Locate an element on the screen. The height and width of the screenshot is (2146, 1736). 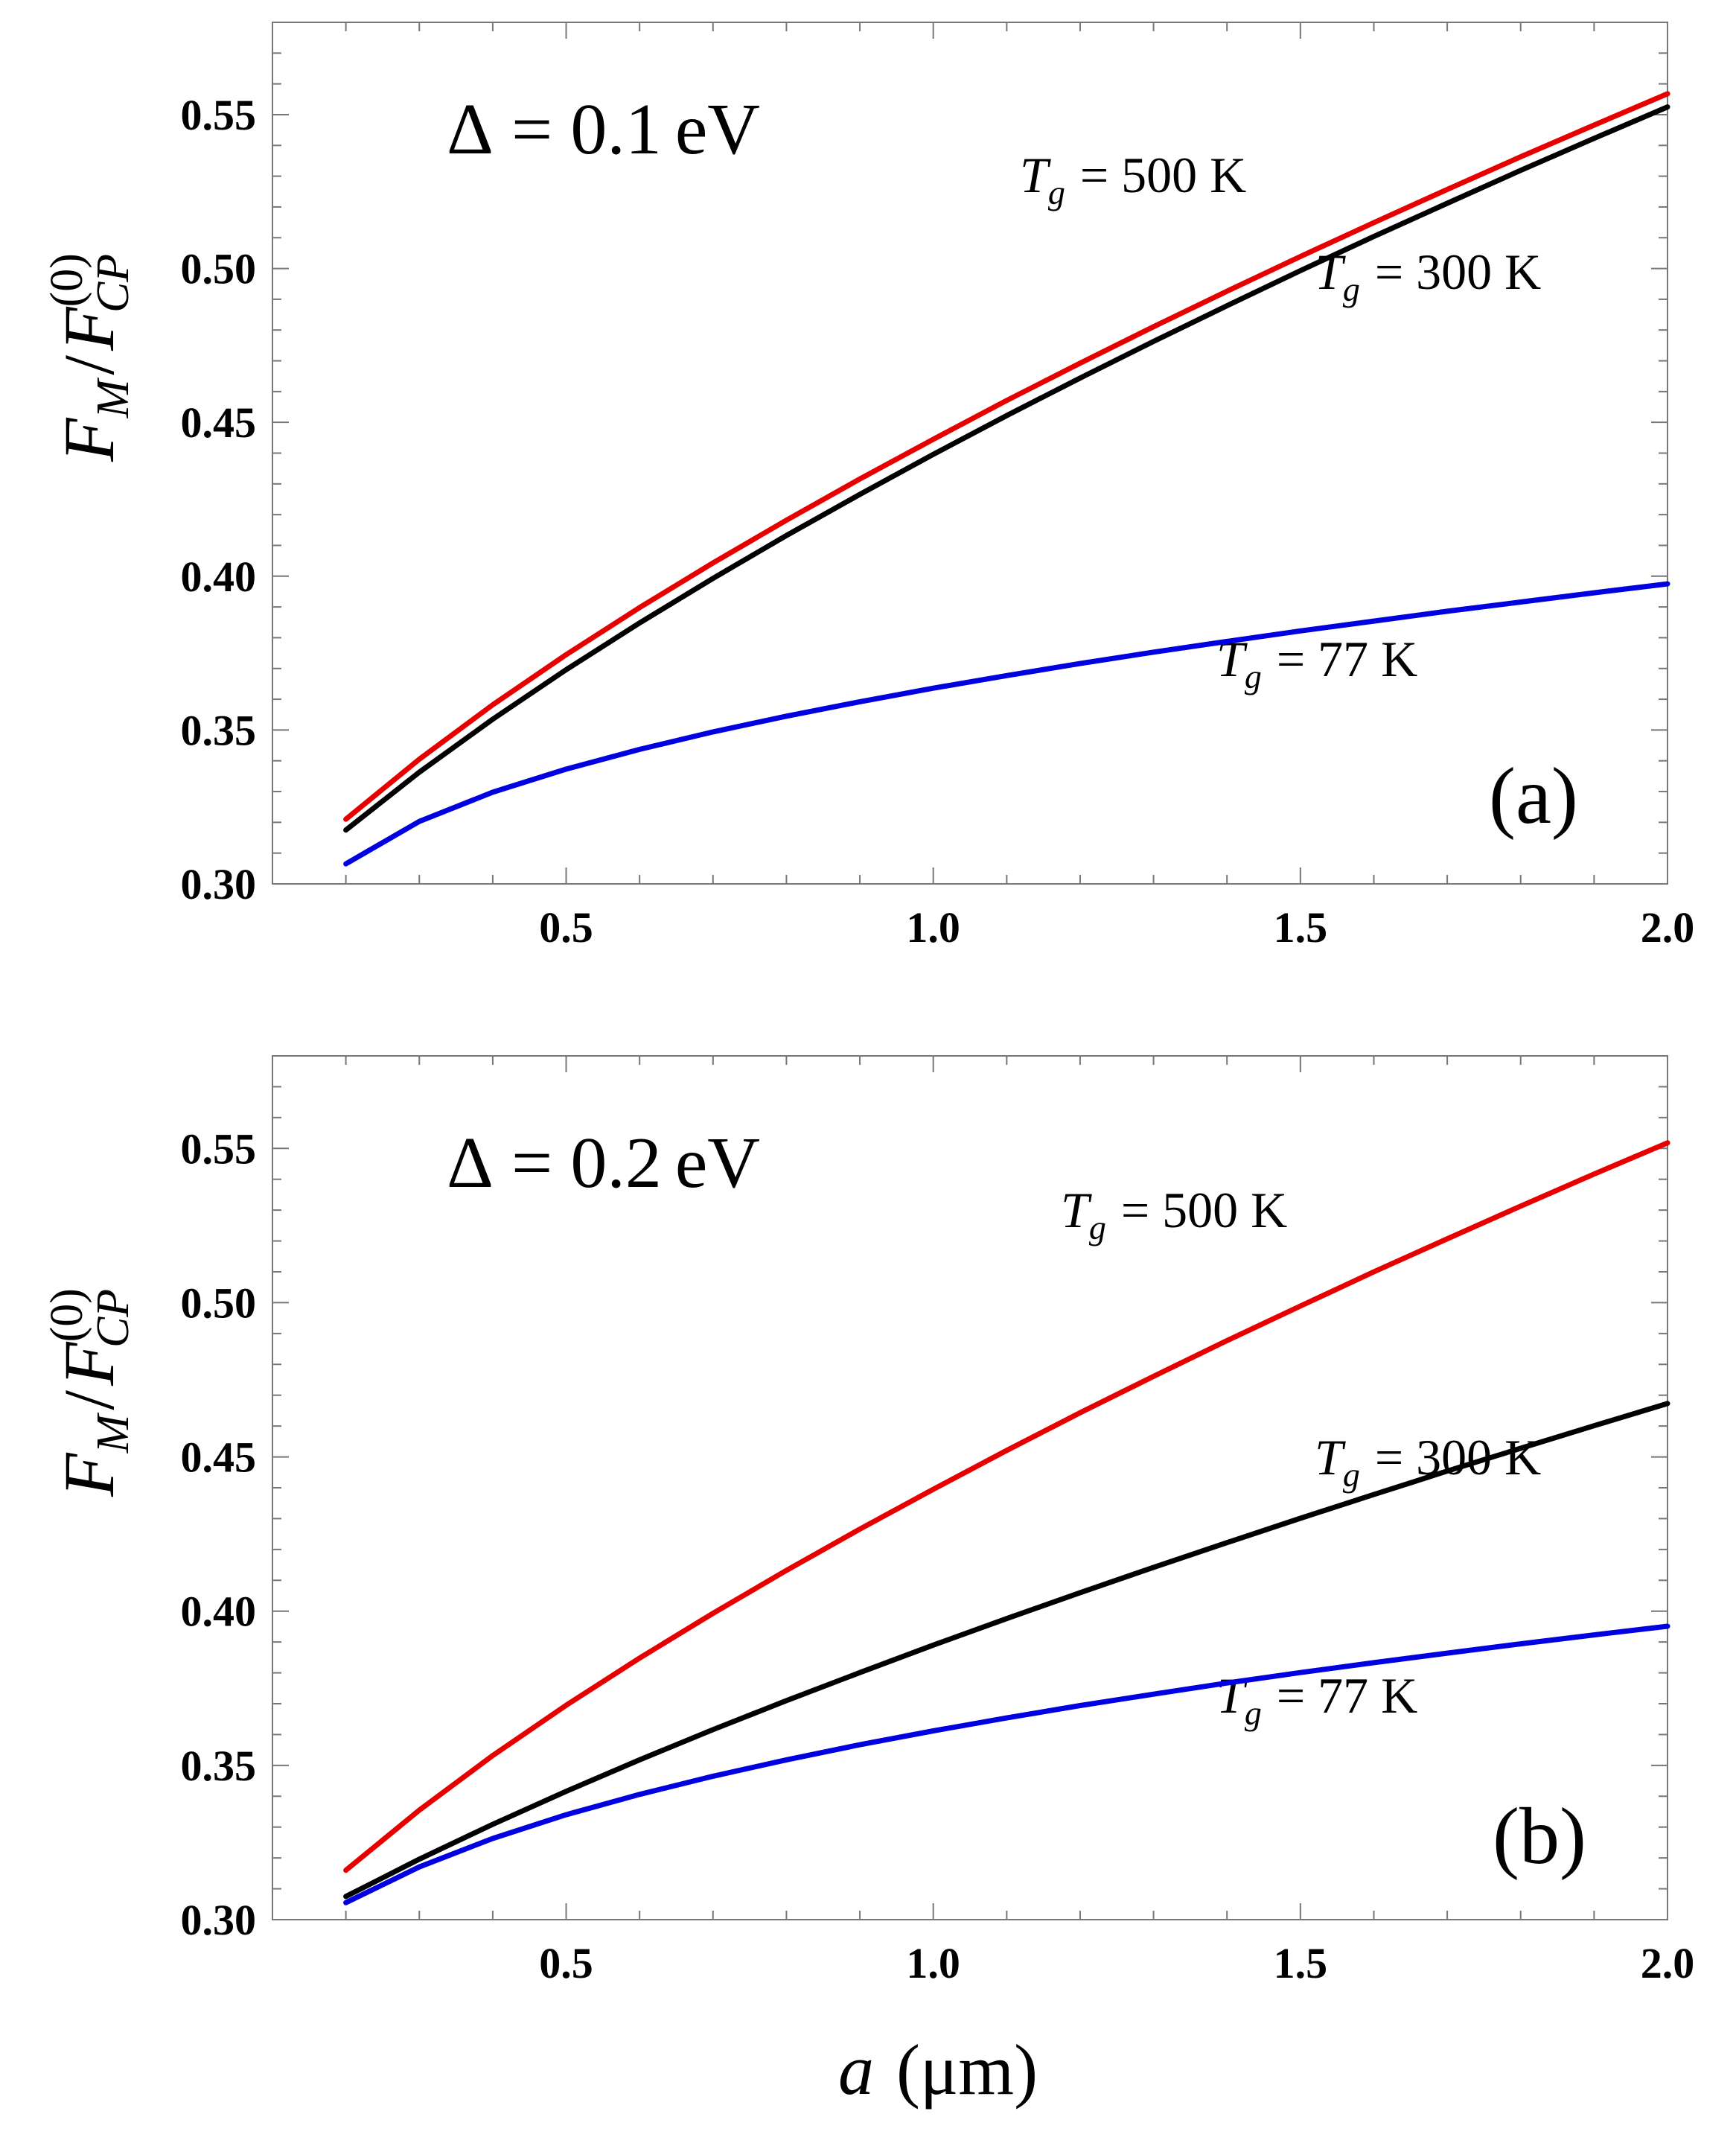
svg-text:Tg= 77 K: Tg = 77 K is located at coordinates (1316, 1699).